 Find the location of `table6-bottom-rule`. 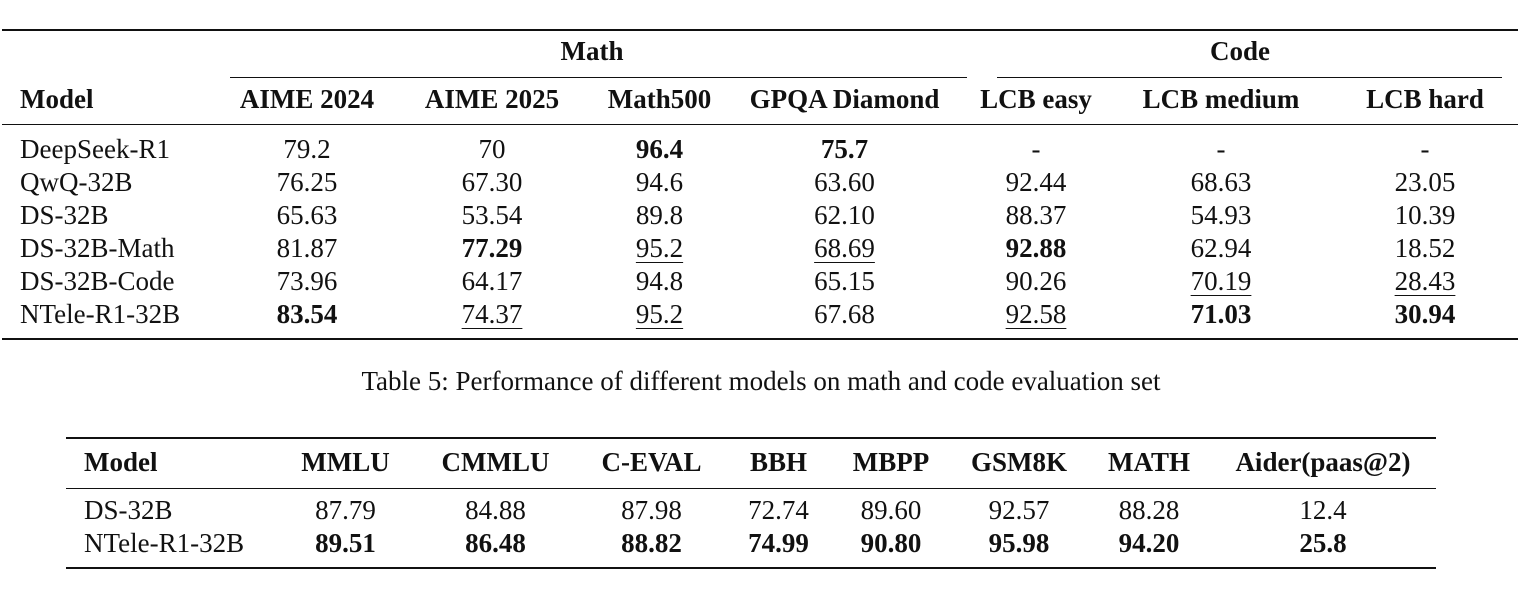

table6-bottom-rule is located at coordinates (751, 568).